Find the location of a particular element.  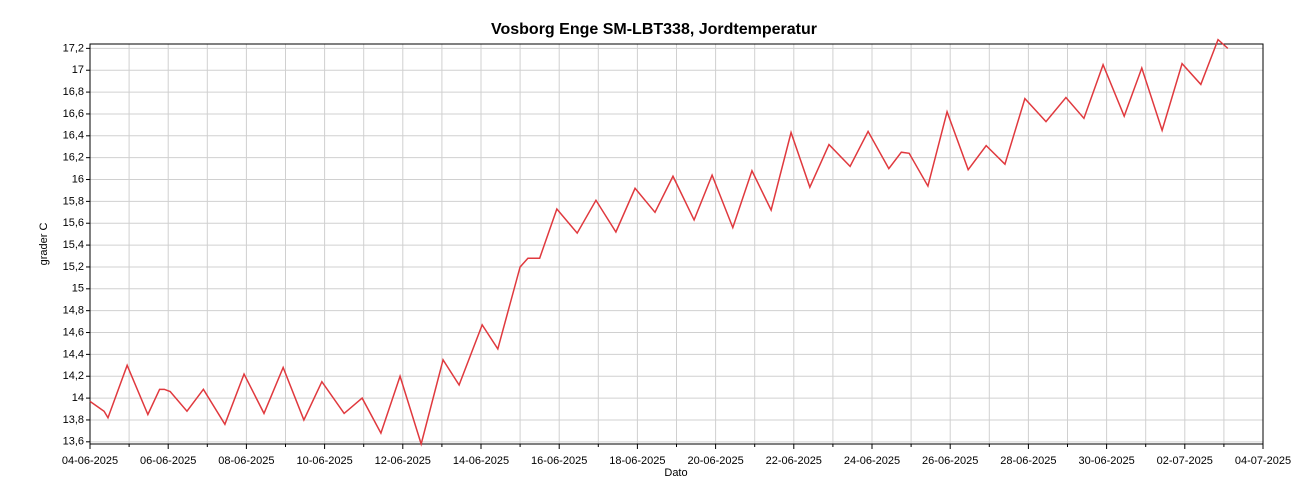

x-tick-label: 02-07-2025 is located at coordinates (1185, 461).